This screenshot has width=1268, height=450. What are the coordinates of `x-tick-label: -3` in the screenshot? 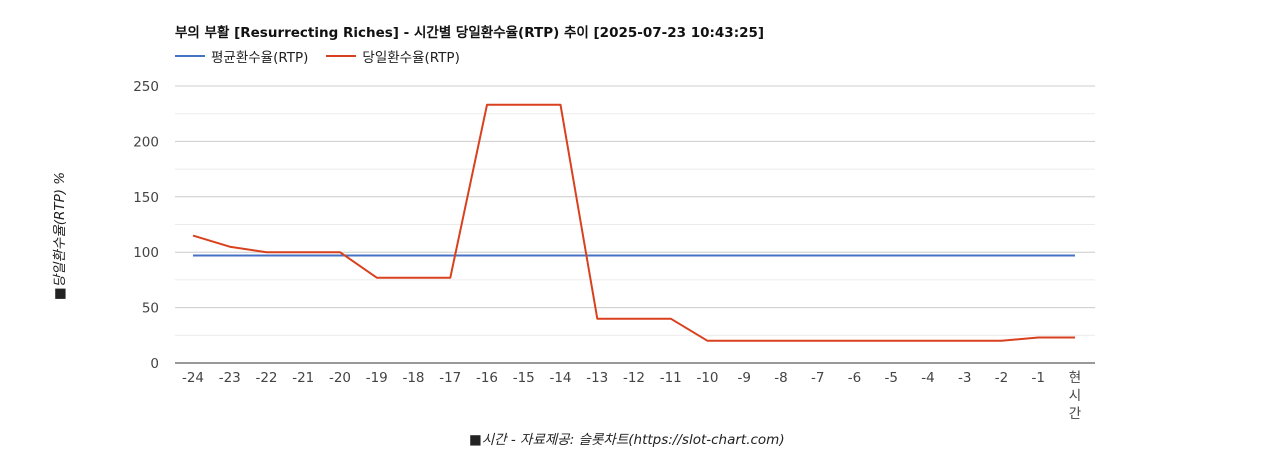 It's located at (964, 378).